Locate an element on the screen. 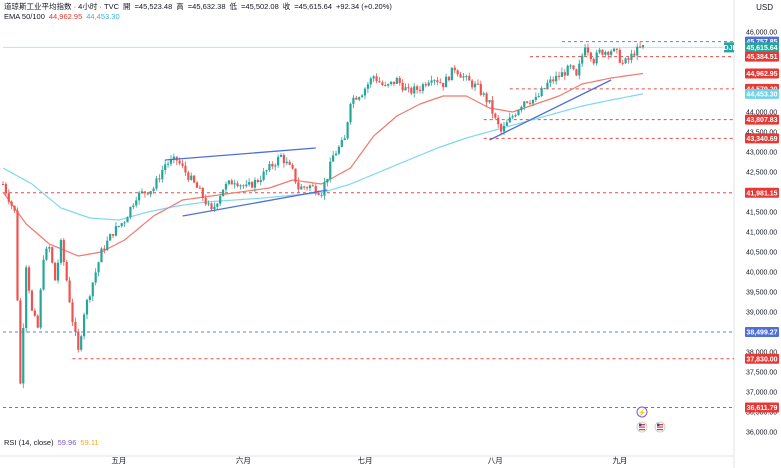 The image size is (781, 468). price-tick-label: 41,500.00 is located at coordinates (761, 213).